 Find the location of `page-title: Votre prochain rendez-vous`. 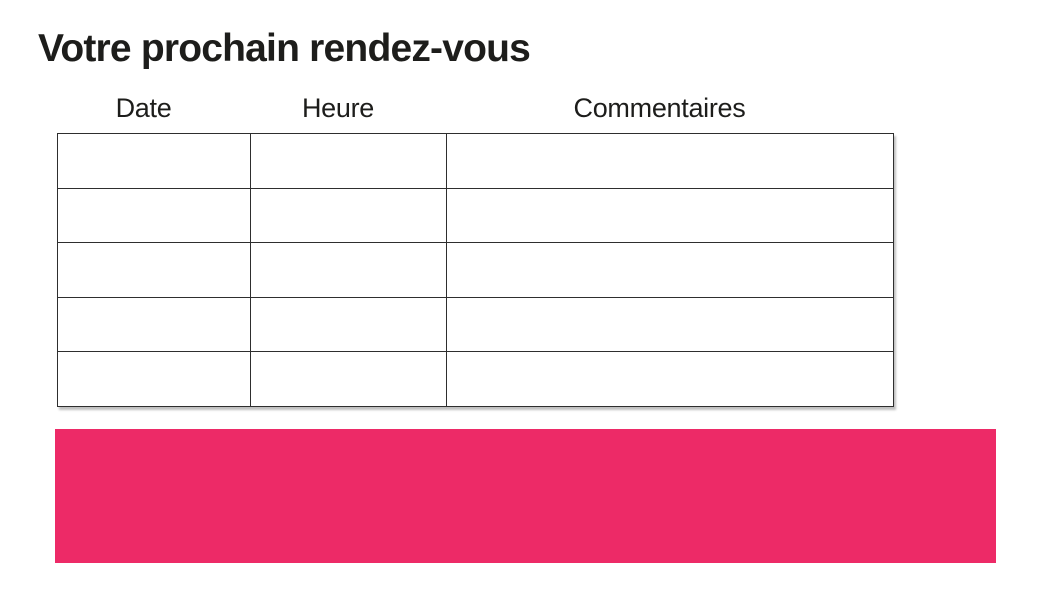

page-title: Votre prochain rendez-vous is located at coordinates (284, 48).